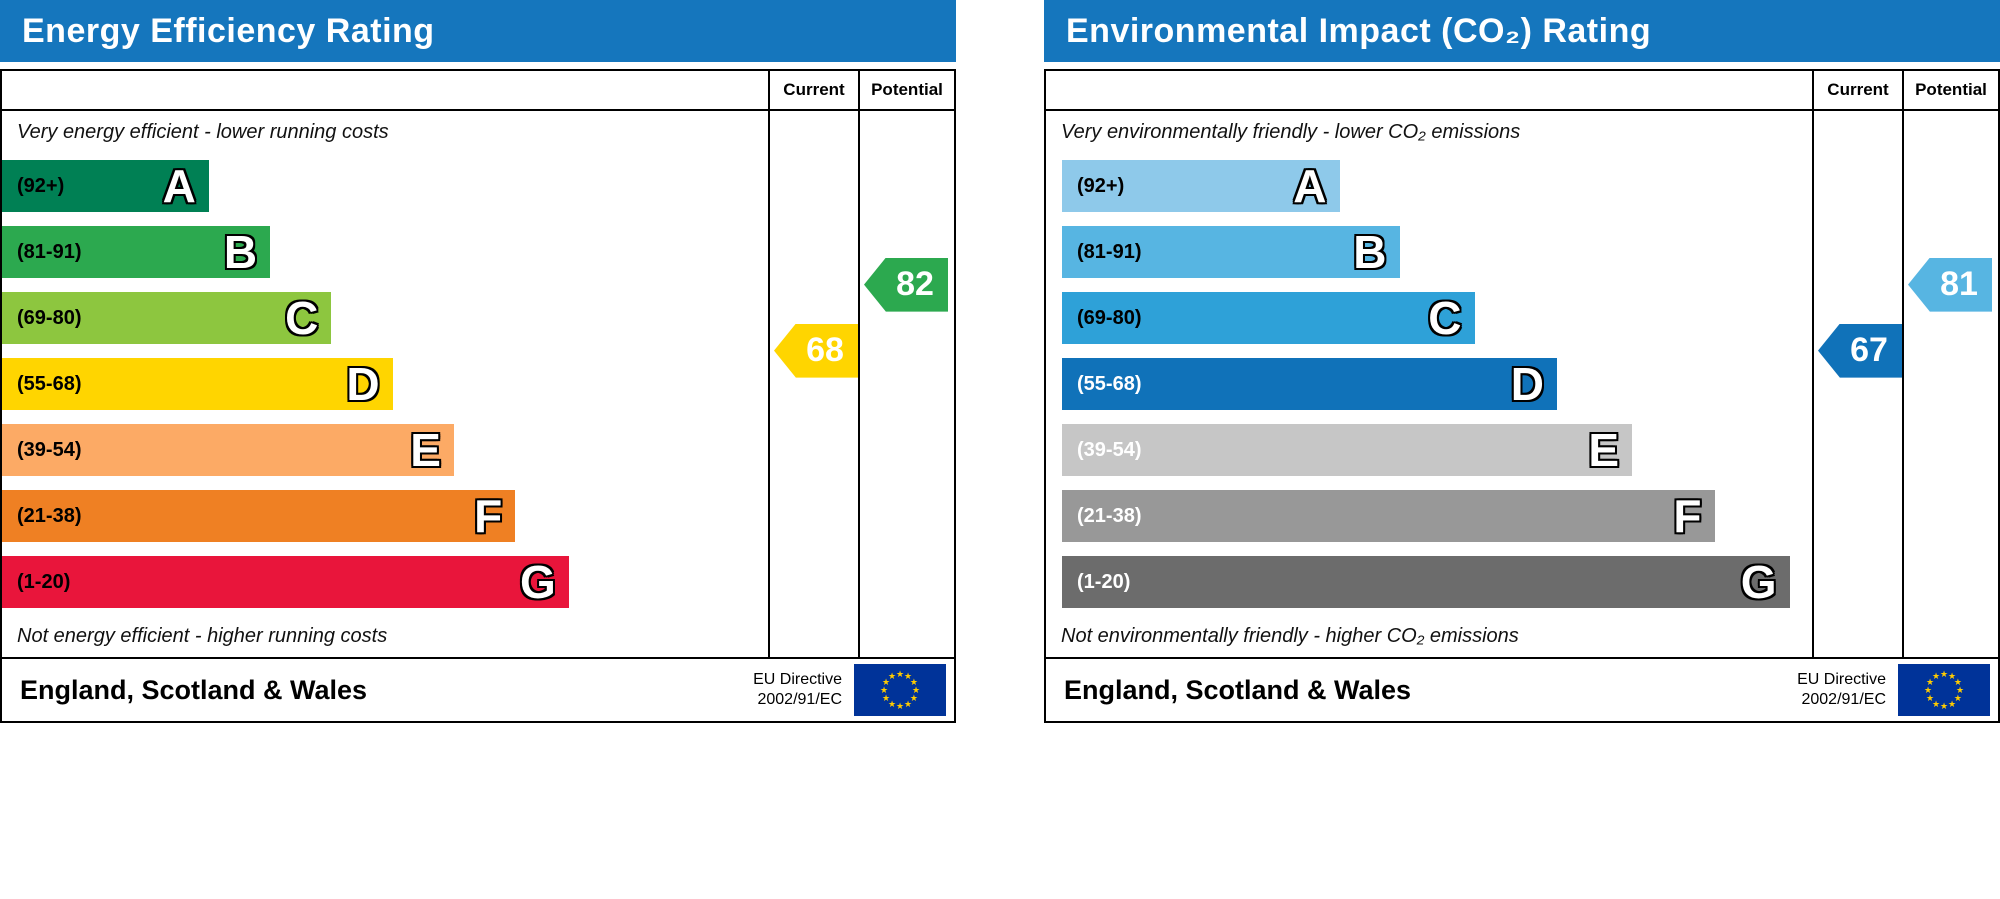  I want to click on band-range-label: (39-54), so click(1109, 449).